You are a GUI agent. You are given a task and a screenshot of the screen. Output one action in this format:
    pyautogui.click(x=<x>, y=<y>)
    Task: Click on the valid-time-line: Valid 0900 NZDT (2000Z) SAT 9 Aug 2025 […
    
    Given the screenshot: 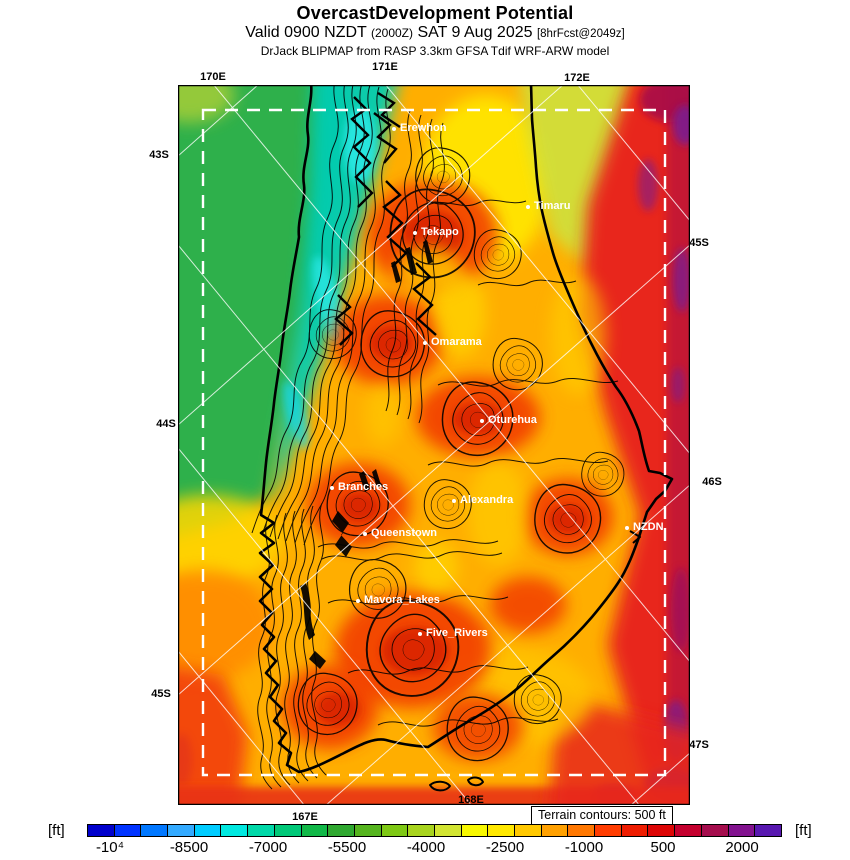 What is the action you would take?
    pyautogui.click(x=425, y=33)
    